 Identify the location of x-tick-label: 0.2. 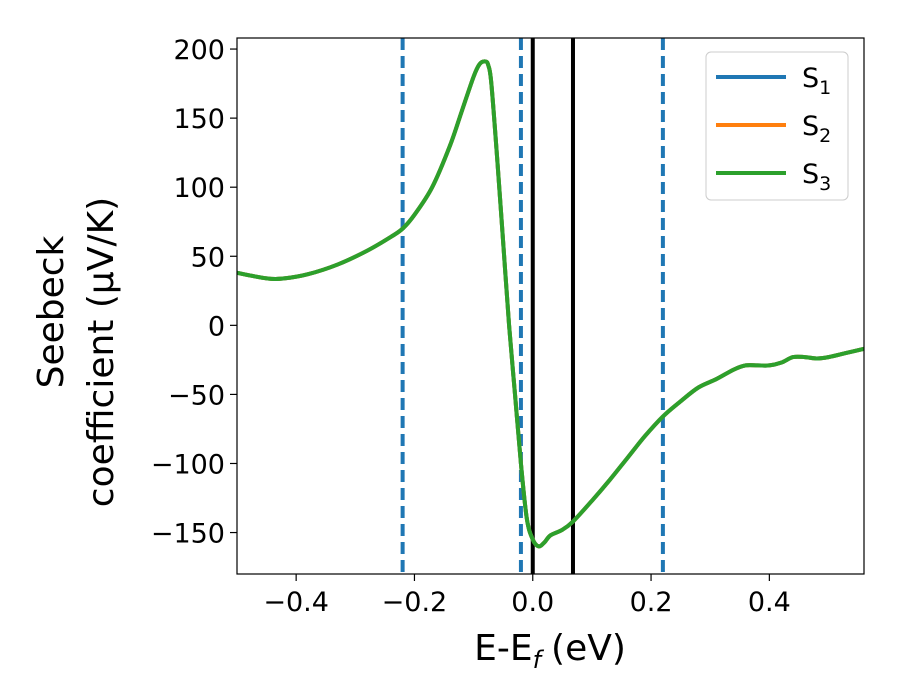
(651, 602).